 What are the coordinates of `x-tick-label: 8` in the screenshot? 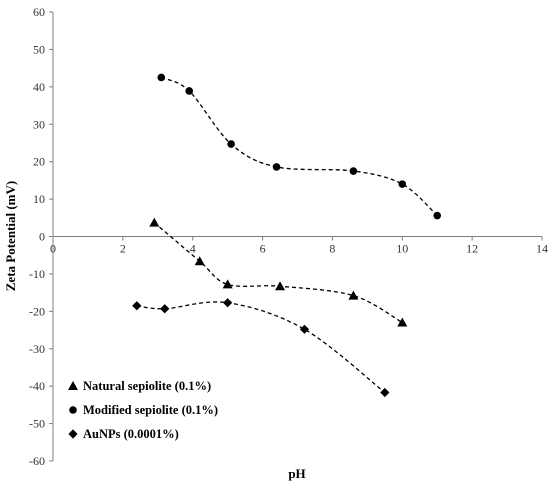 It's located at (332, 249).